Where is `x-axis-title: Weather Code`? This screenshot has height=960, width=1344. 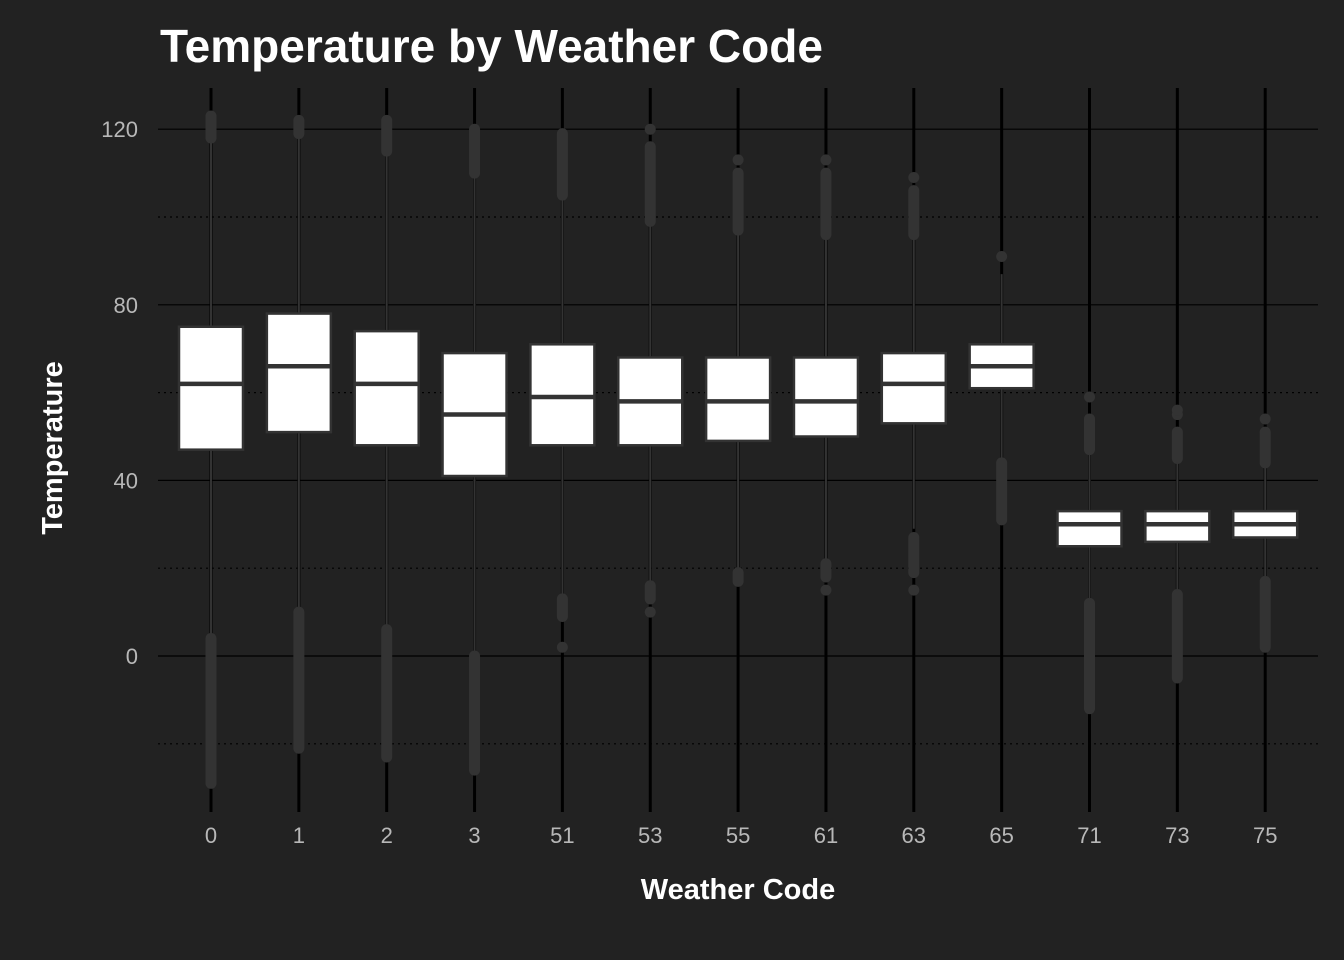 x-axis-title: Weather Code is located at coordinates (738, 890).